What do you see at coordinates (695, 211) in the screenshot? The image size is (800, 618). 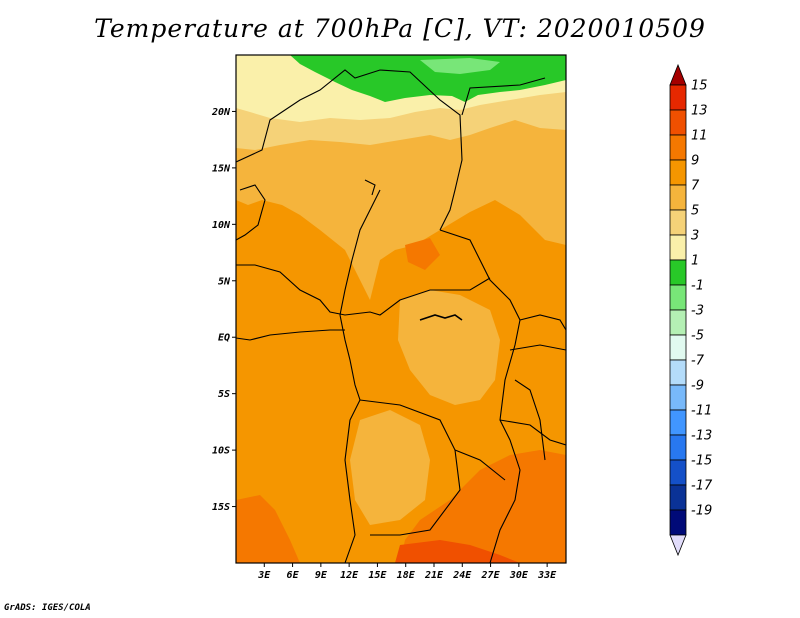 I see `colorbar-label: 5` at bounding box center [695, 211].